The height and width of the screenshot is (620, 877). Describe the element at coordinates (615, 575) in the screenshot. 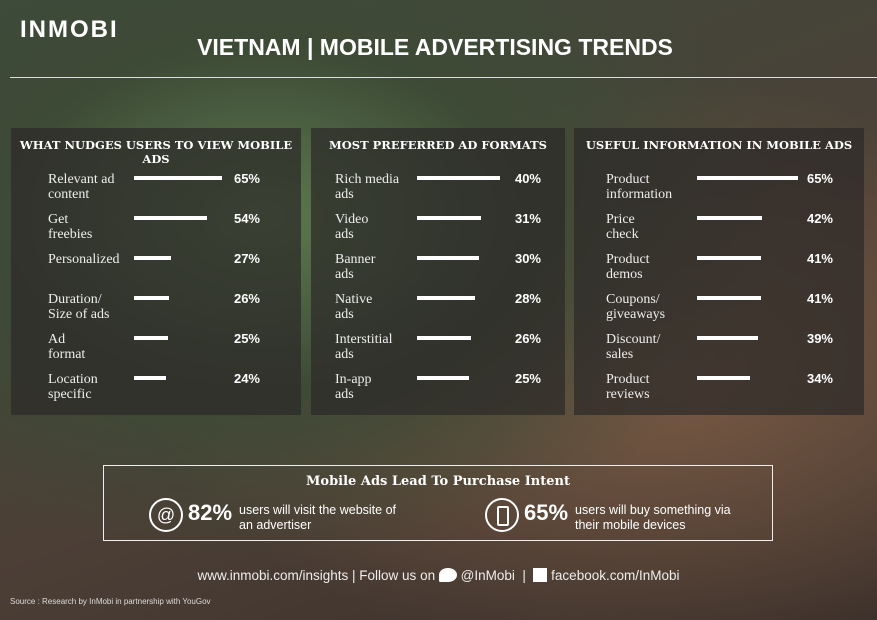

I see `facebook: facebook.com/InMobi` at that location.